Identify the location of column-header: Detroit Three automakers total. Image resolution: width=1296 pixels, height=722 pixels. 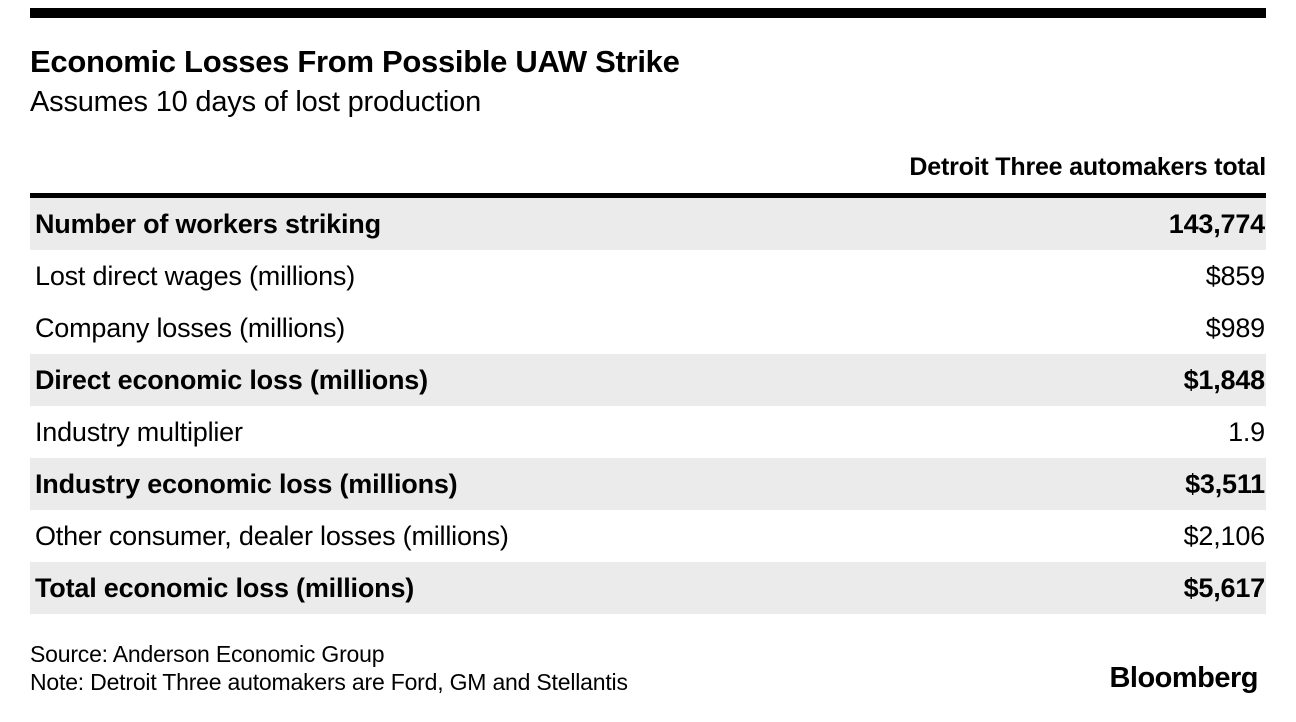
(1087, 167).